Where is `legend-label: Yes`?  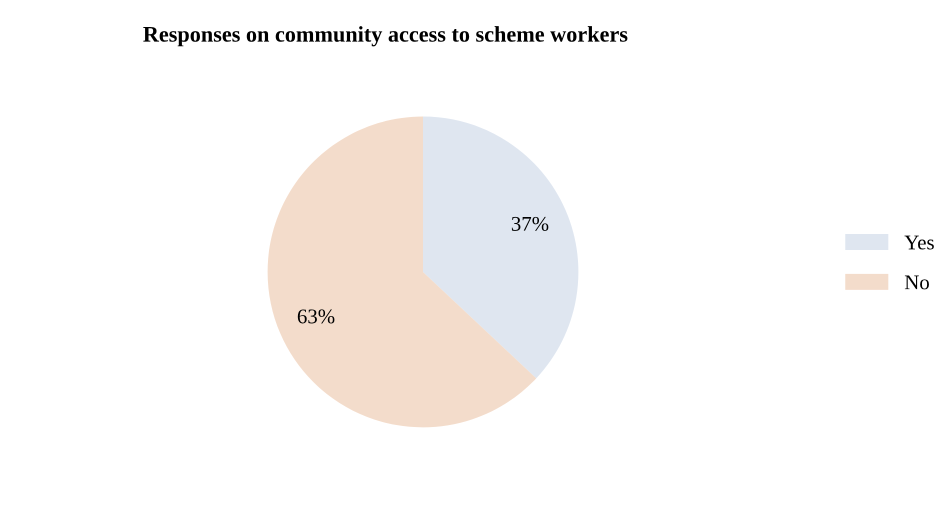
legend-label: Yes is located at coordinates (919, 243).